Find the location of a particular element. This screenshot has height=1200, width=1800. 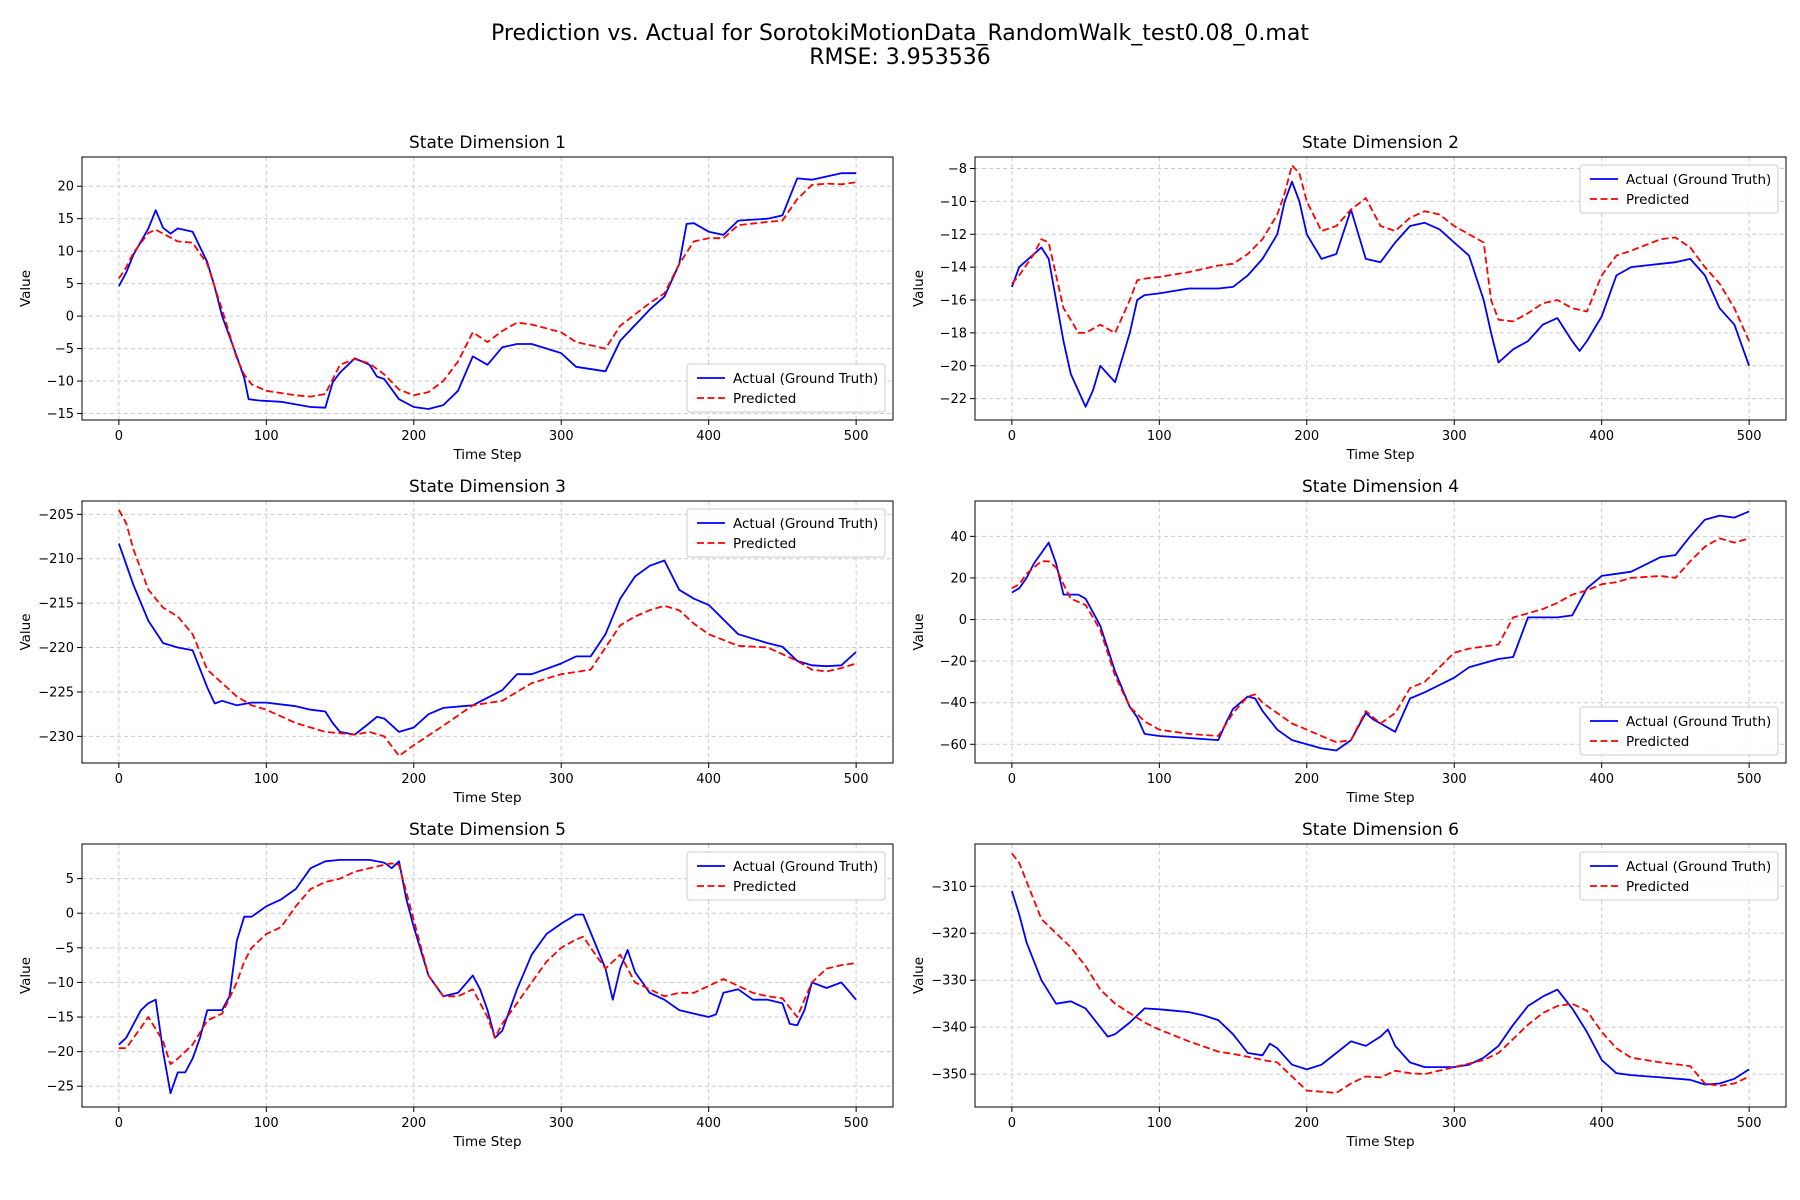

y-tick-label: 5 is located at coordinates (70, 879).